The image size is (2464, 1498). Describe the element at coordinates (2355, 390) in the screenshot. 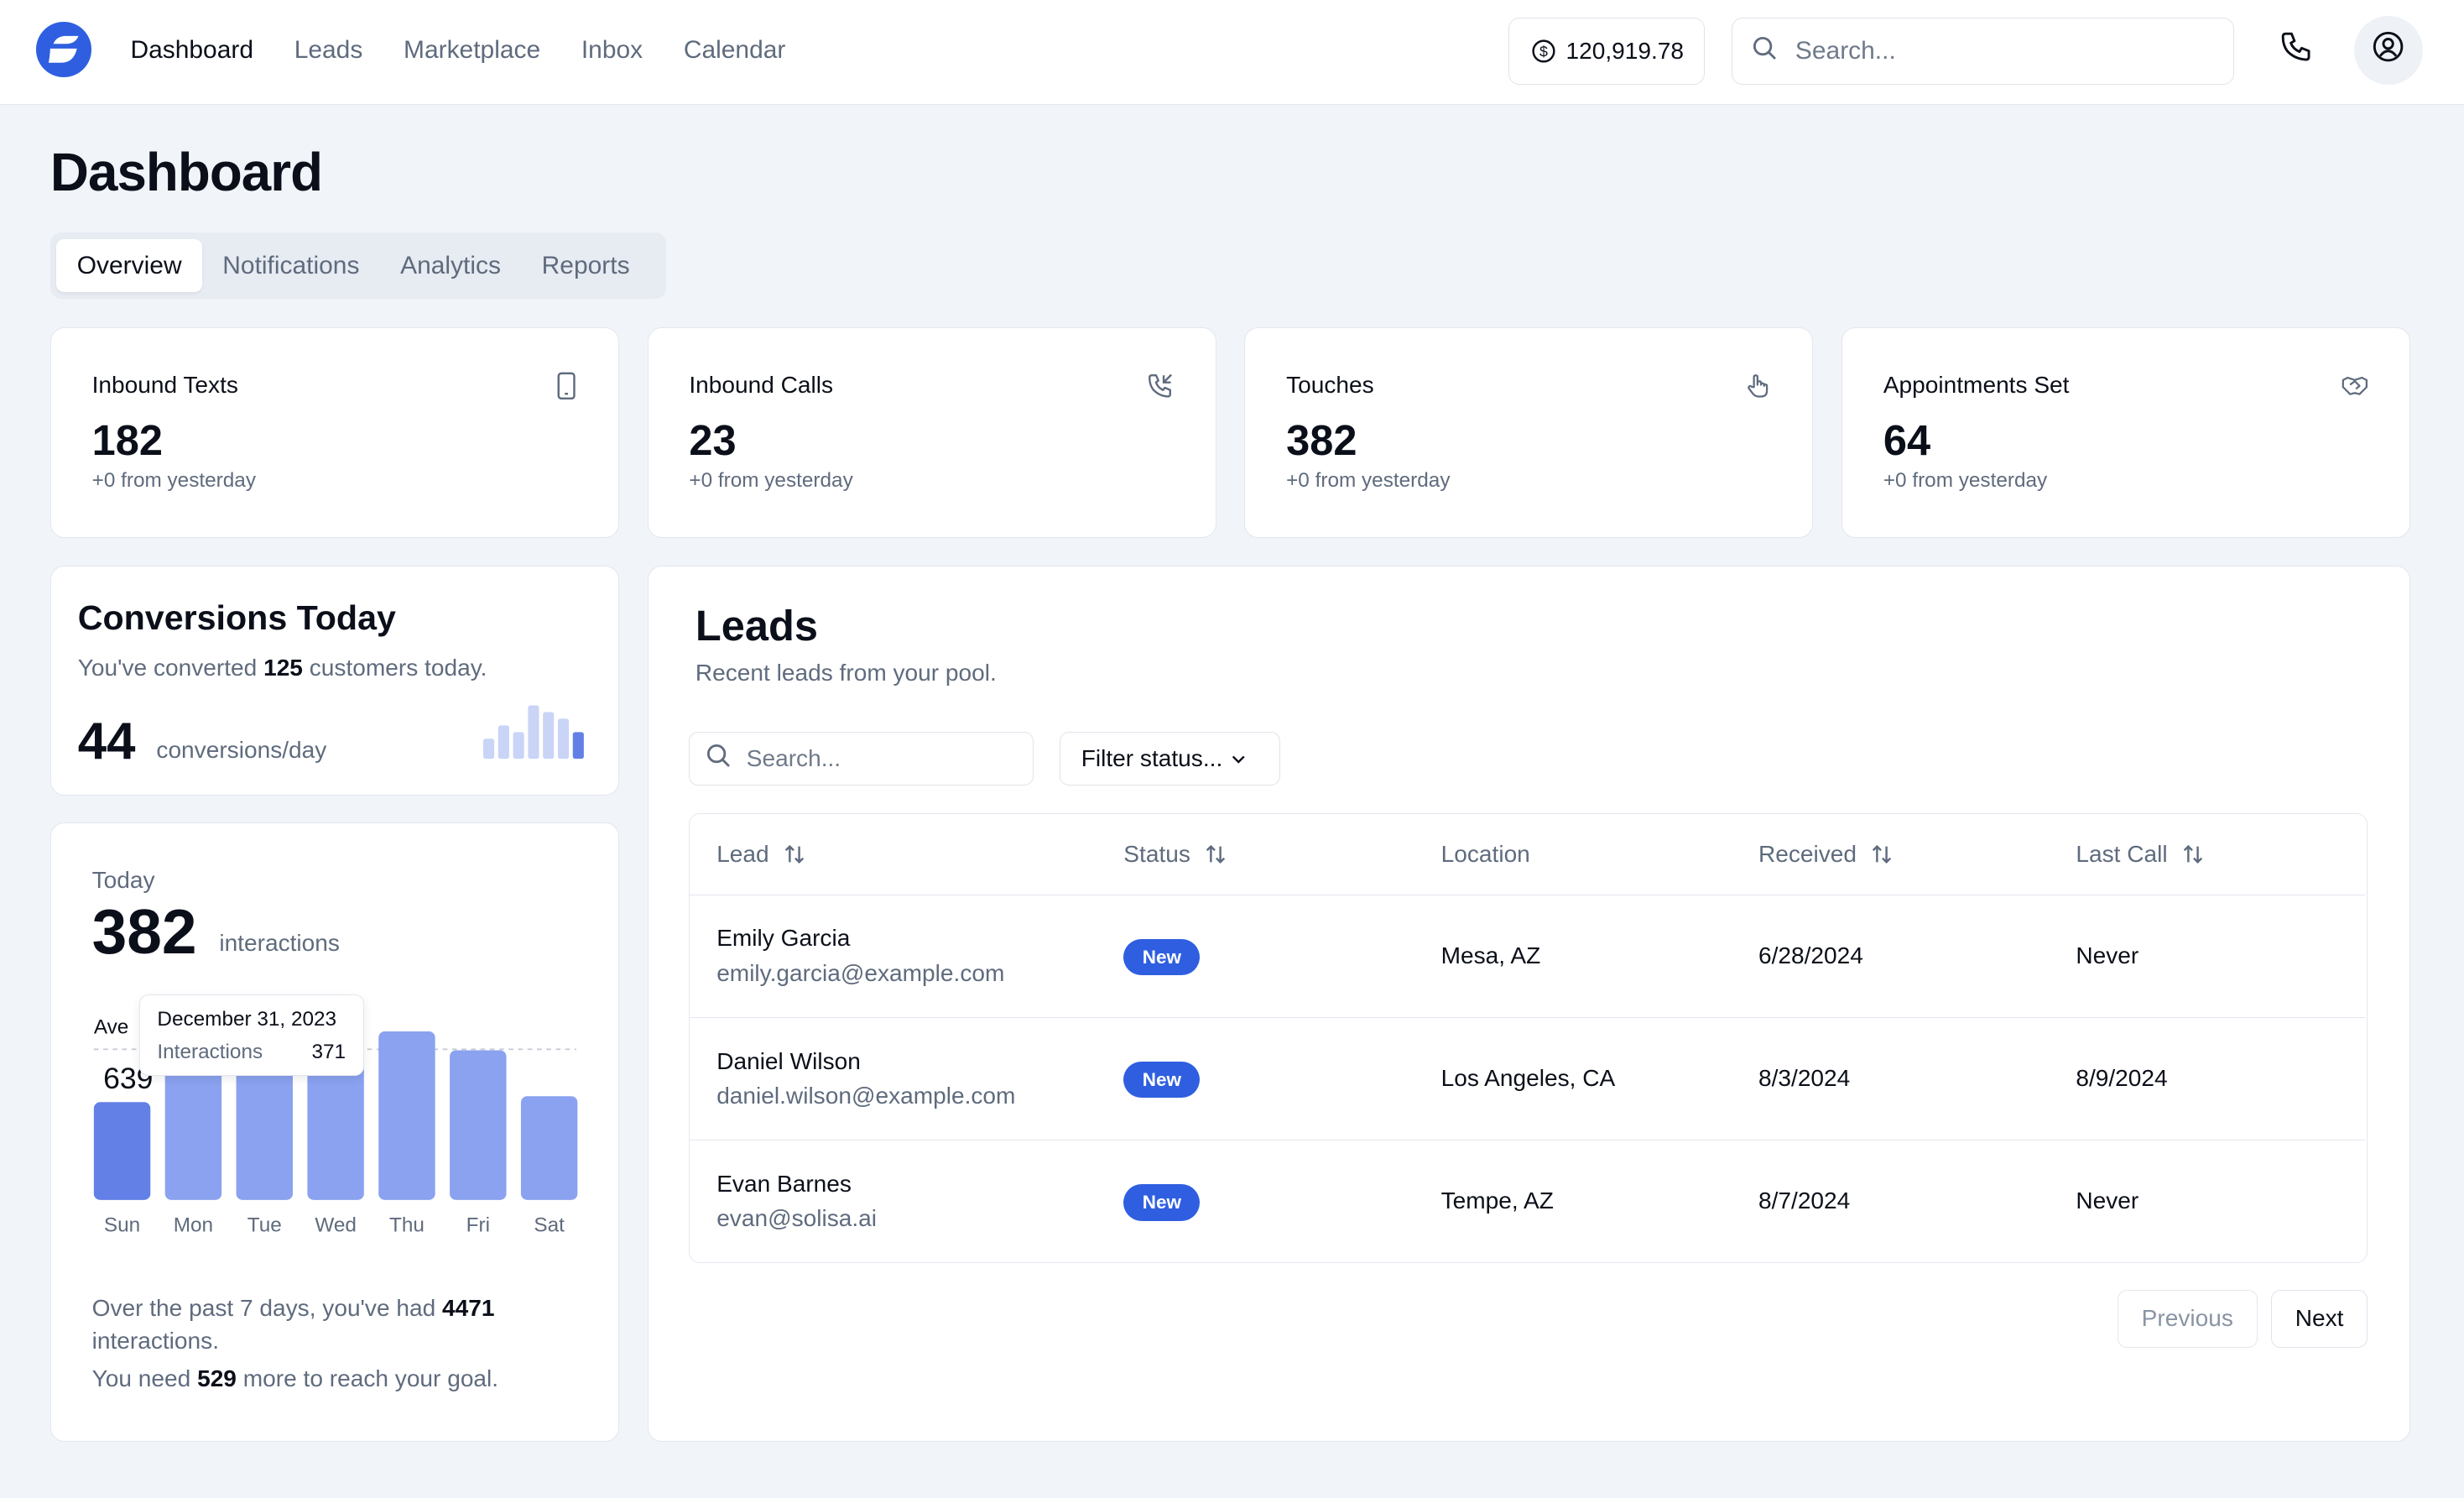

I see `handshake-icon` at that location.